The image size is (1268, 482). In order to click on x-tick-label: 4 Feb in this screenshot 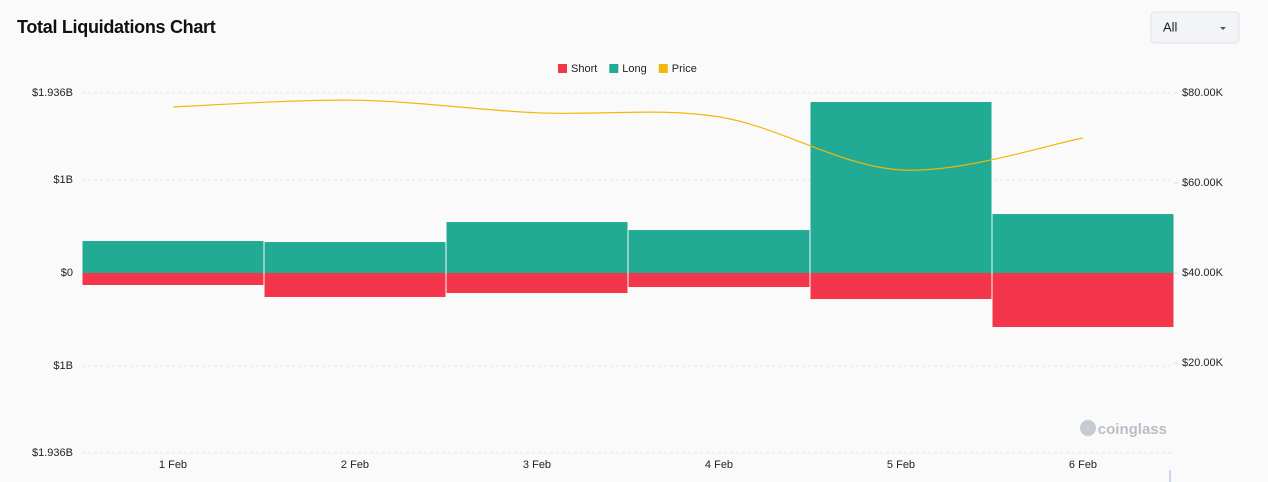, I will do `click(719, 465)`.